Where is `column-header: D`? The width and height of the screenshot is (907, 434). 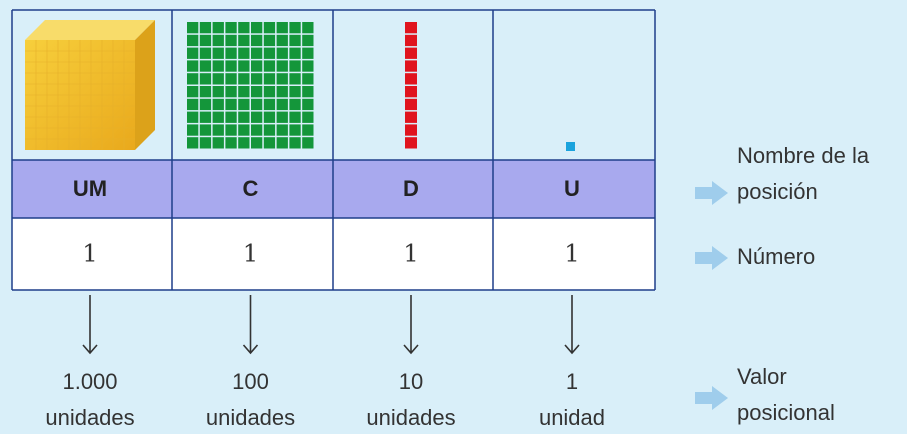 column-header: D is located at coordinates (411, 188).